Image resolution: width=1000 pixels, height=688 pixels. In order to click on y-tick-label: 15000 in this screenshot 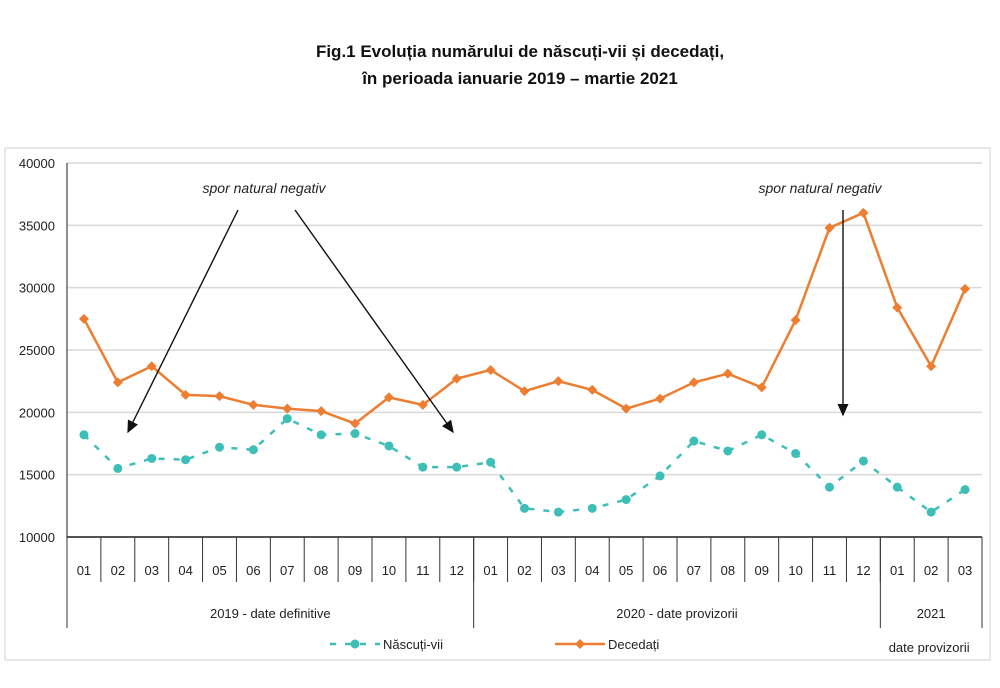, I will do `click(37, 475)`.